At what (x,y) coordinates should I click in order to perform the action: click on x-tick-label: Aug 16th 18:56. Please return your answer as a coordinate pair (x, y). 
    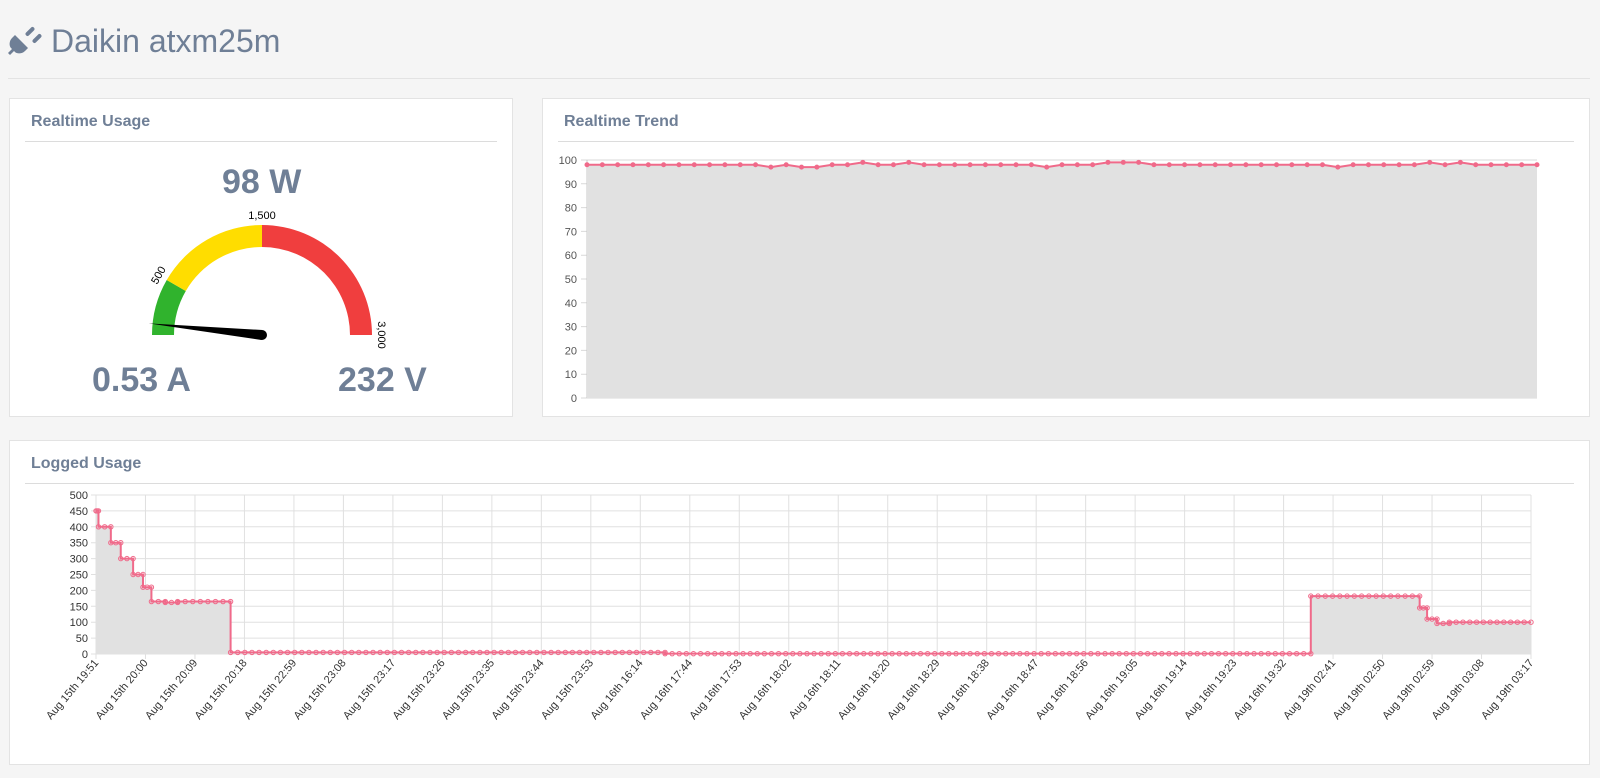
    Looking at the image, I should click on (1062, 689).